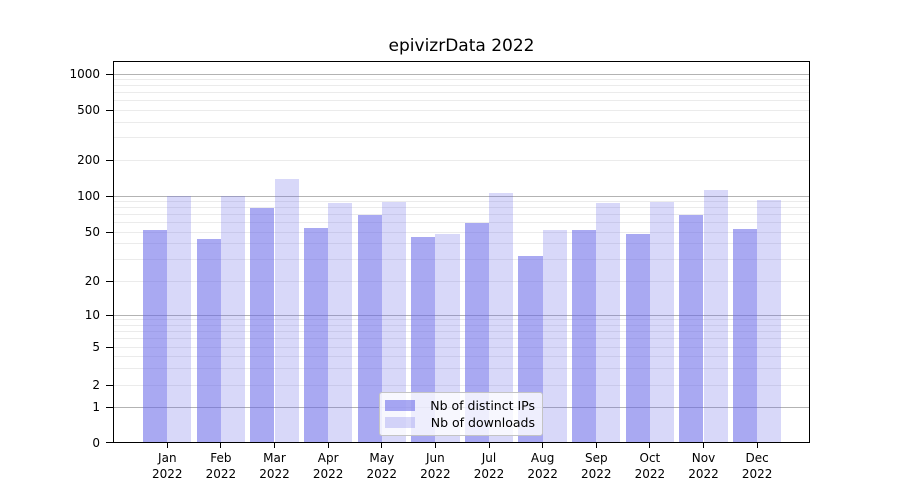  Describe the element at coordinates (96, 347) in the screenshot. I see `y-tick-label: 5` at that location.